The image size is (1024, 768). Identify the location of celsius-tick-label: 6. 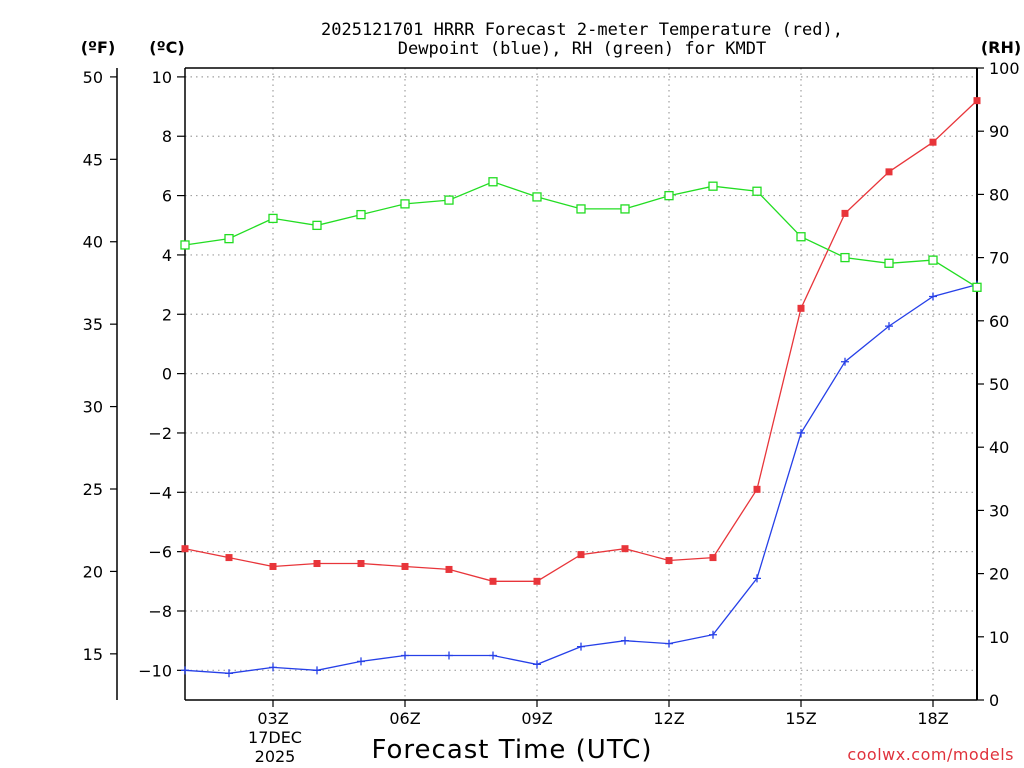
(167, 196).